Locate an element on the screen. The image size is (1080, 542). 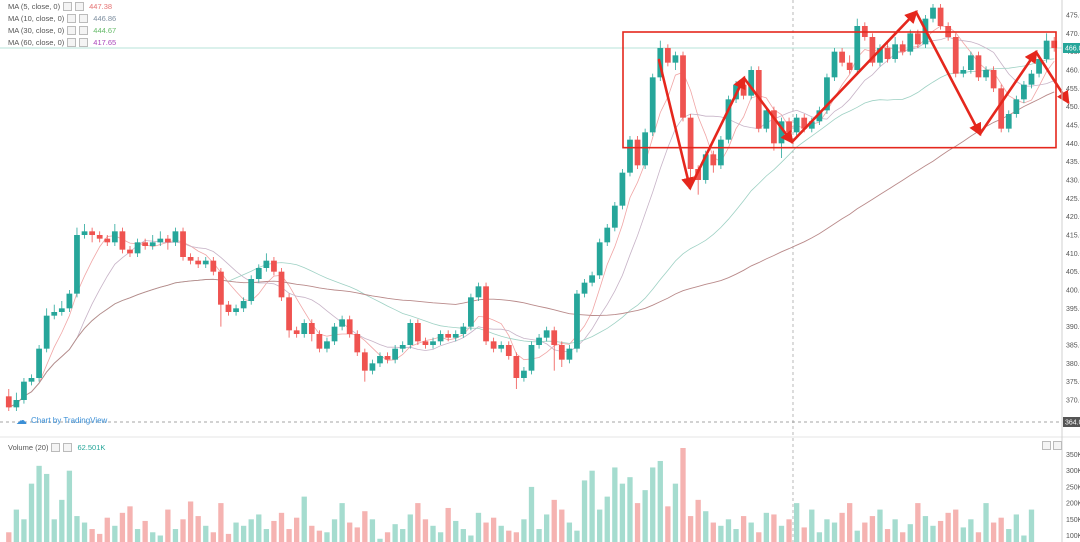
pane-collapse-icon is located at coordinates (1057, 445).